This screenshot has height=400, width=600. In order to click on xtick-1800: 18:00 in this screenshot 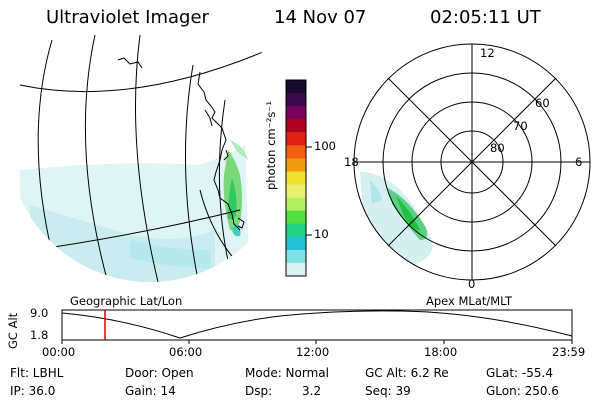, I will do `click(441, 352)`.